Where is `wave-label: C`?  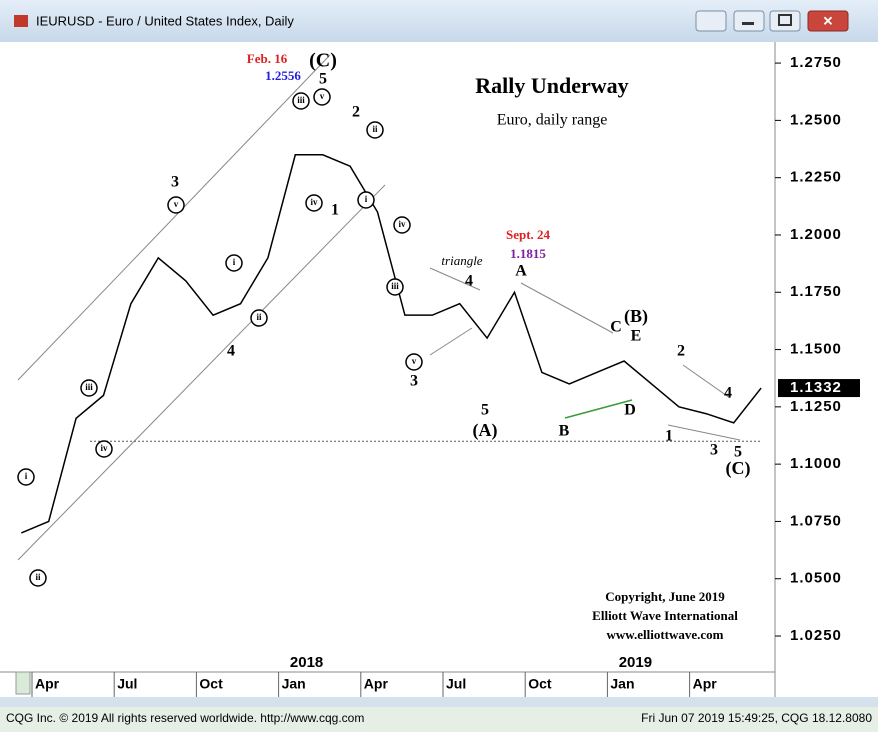 wave-label: C is located at coordinates (616, 327).